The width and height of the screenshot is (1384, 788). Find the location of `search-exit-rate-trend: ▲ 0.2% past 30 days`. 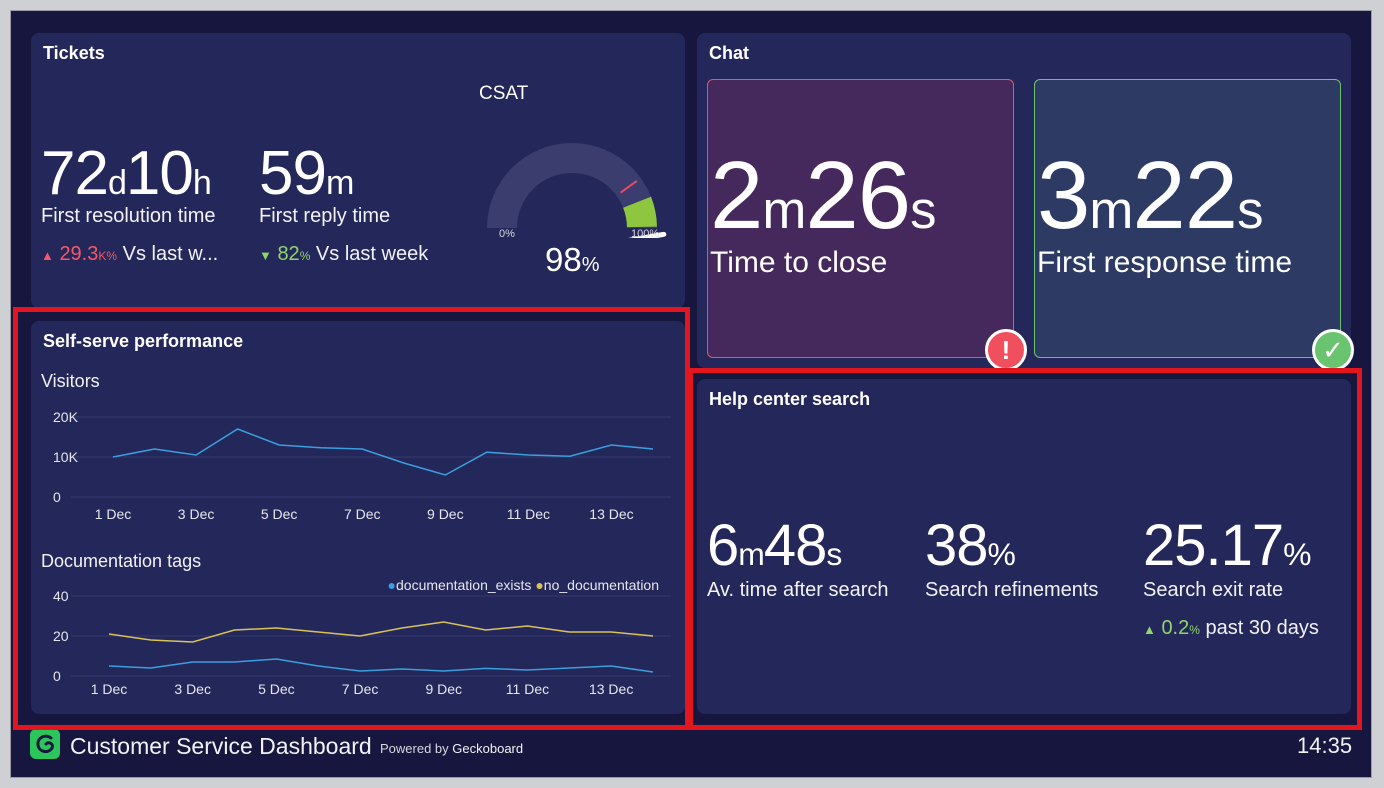

search-exit-rate-trend: ▲ 0.2% past 30 days is located at coordinates (1231, 628).